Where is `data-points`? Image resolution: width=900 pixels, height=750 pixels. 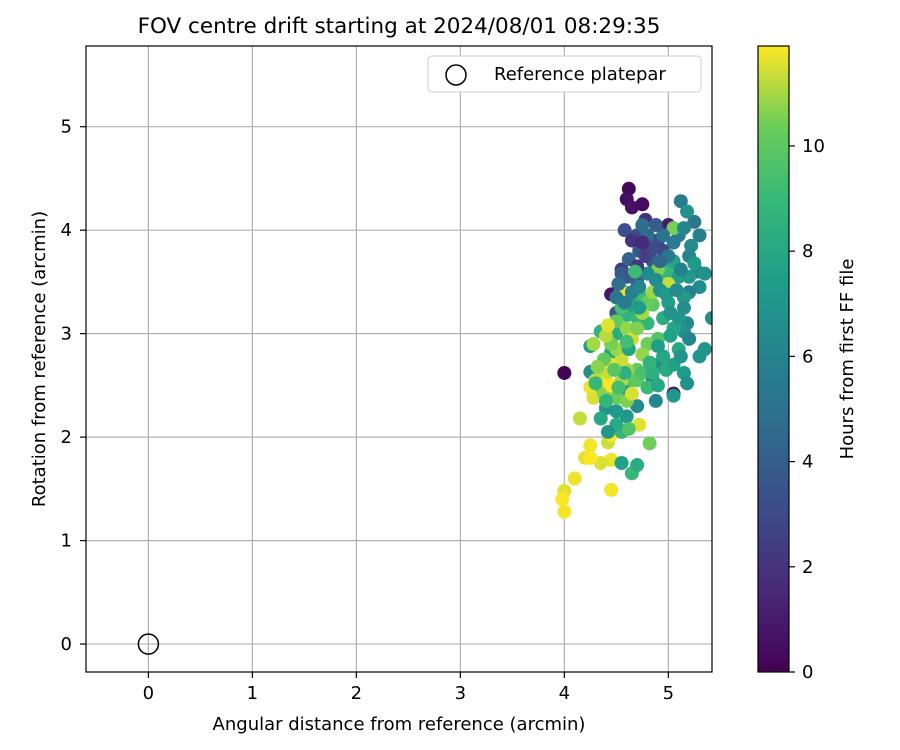 data-points is located at coordinates (633, 350).